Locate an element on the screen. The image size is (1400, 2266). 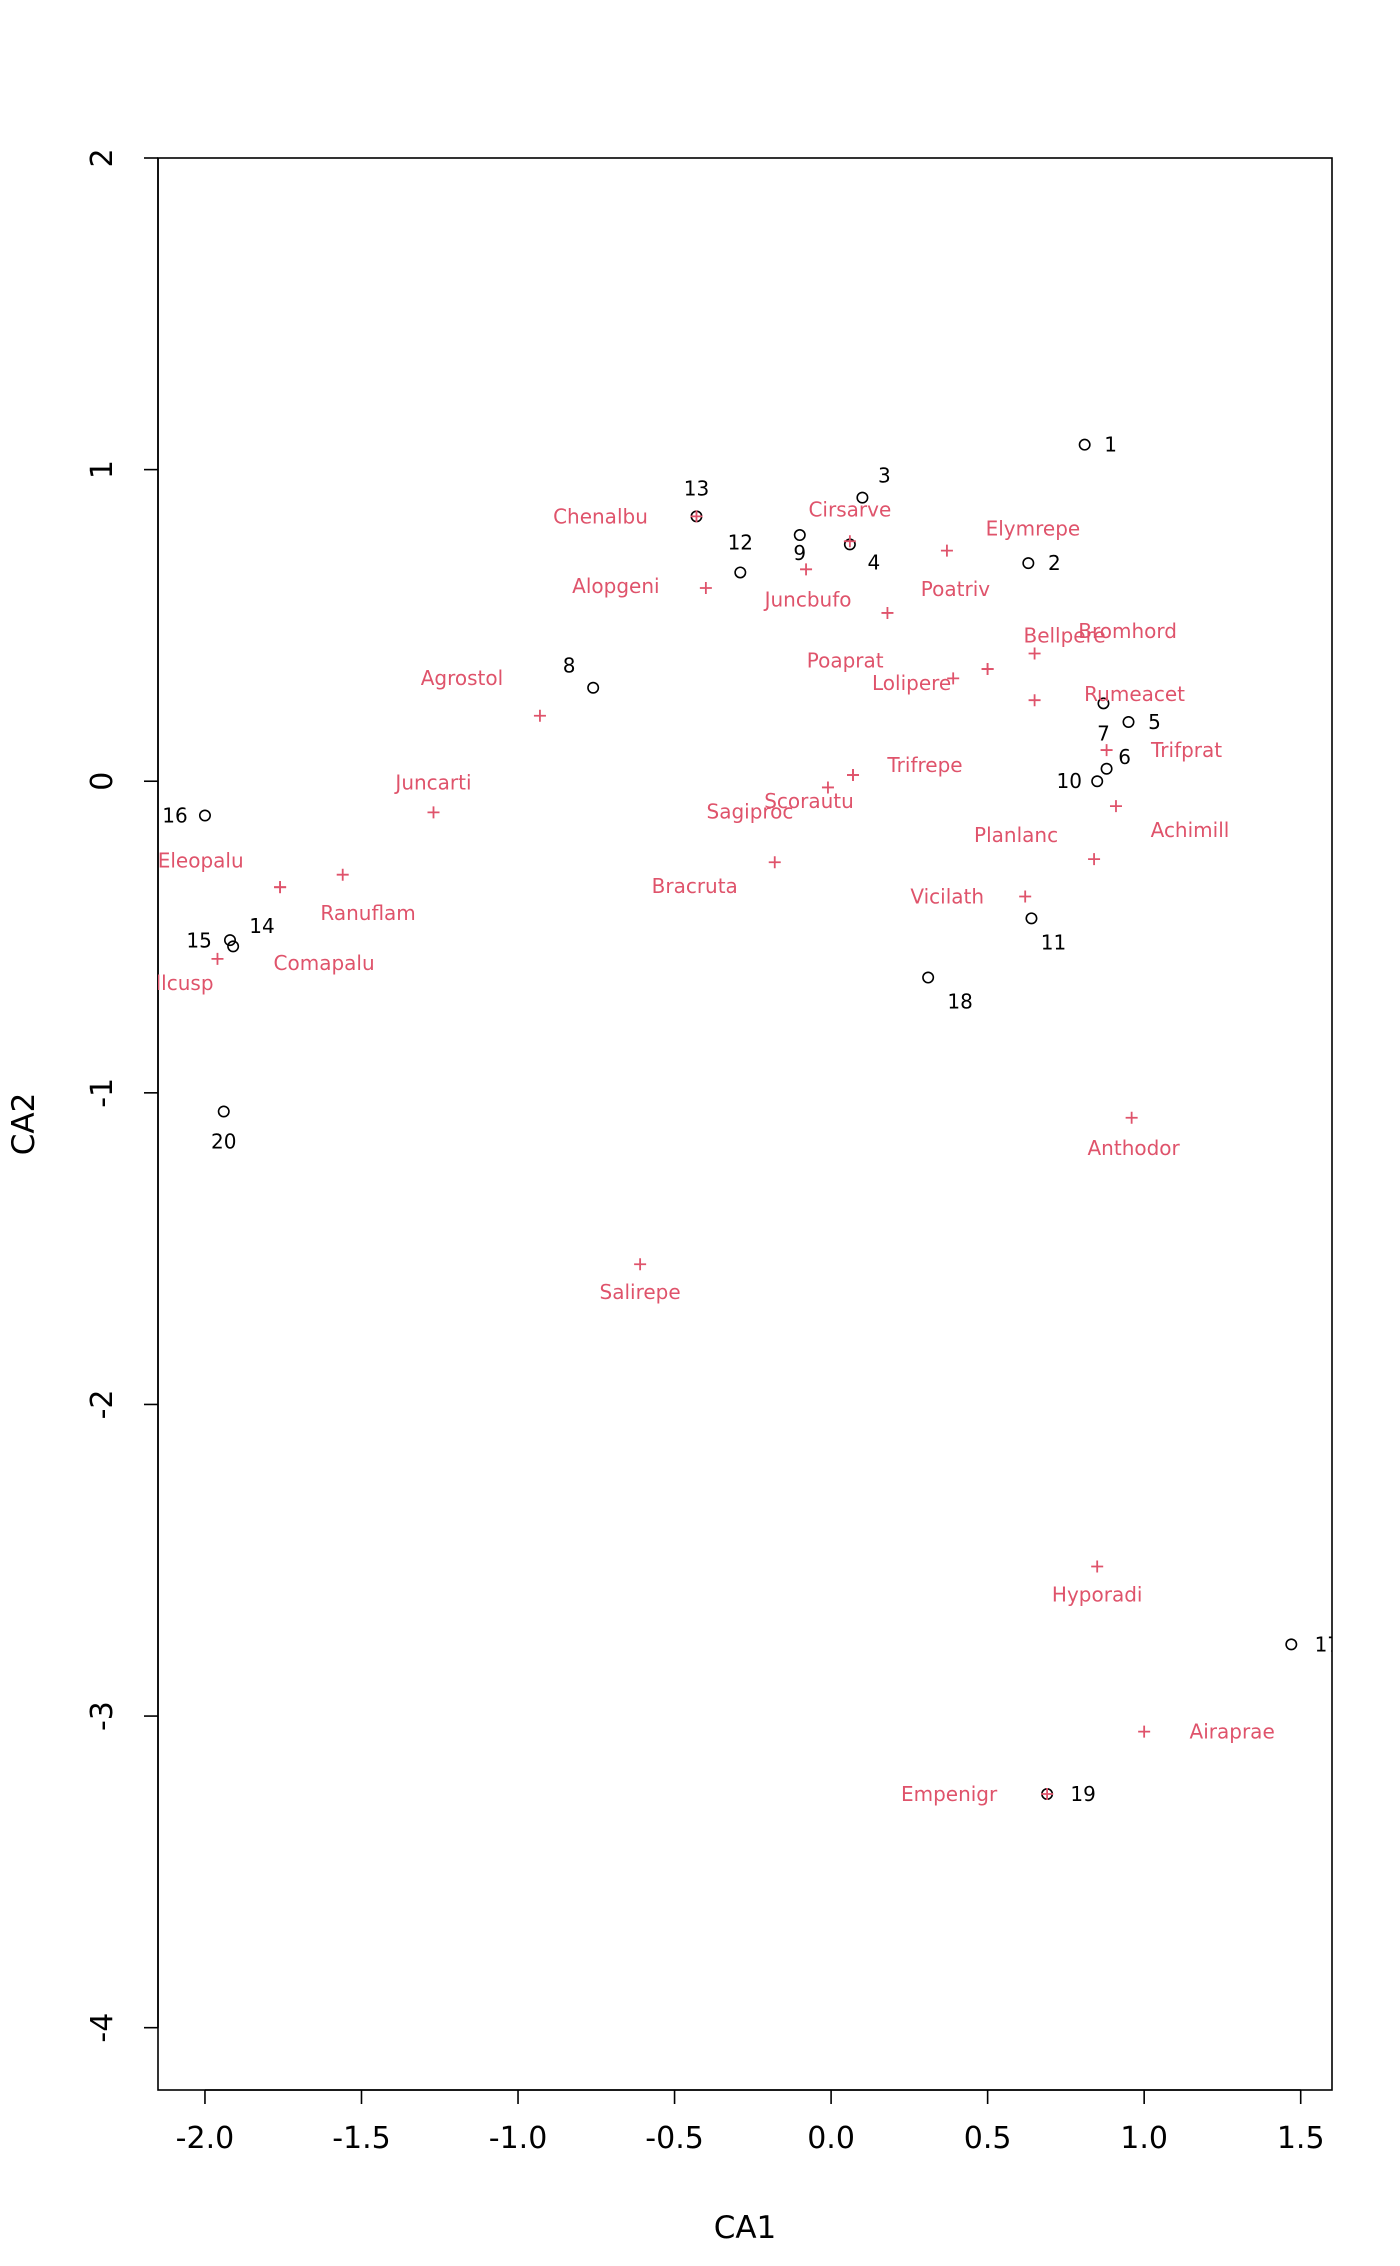
species-label: Cirsarve is located at coordinates (849, 509).